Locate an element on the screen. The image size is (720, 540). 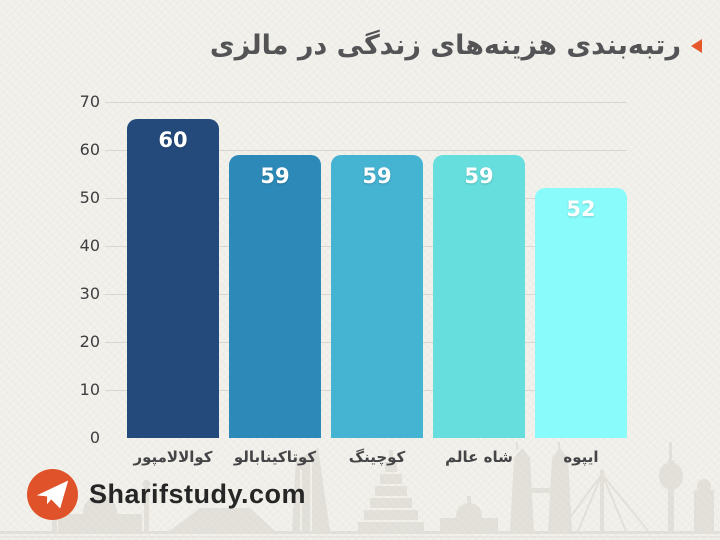
x-axis-label: شاه عالم is located at coordinates (479, 457).